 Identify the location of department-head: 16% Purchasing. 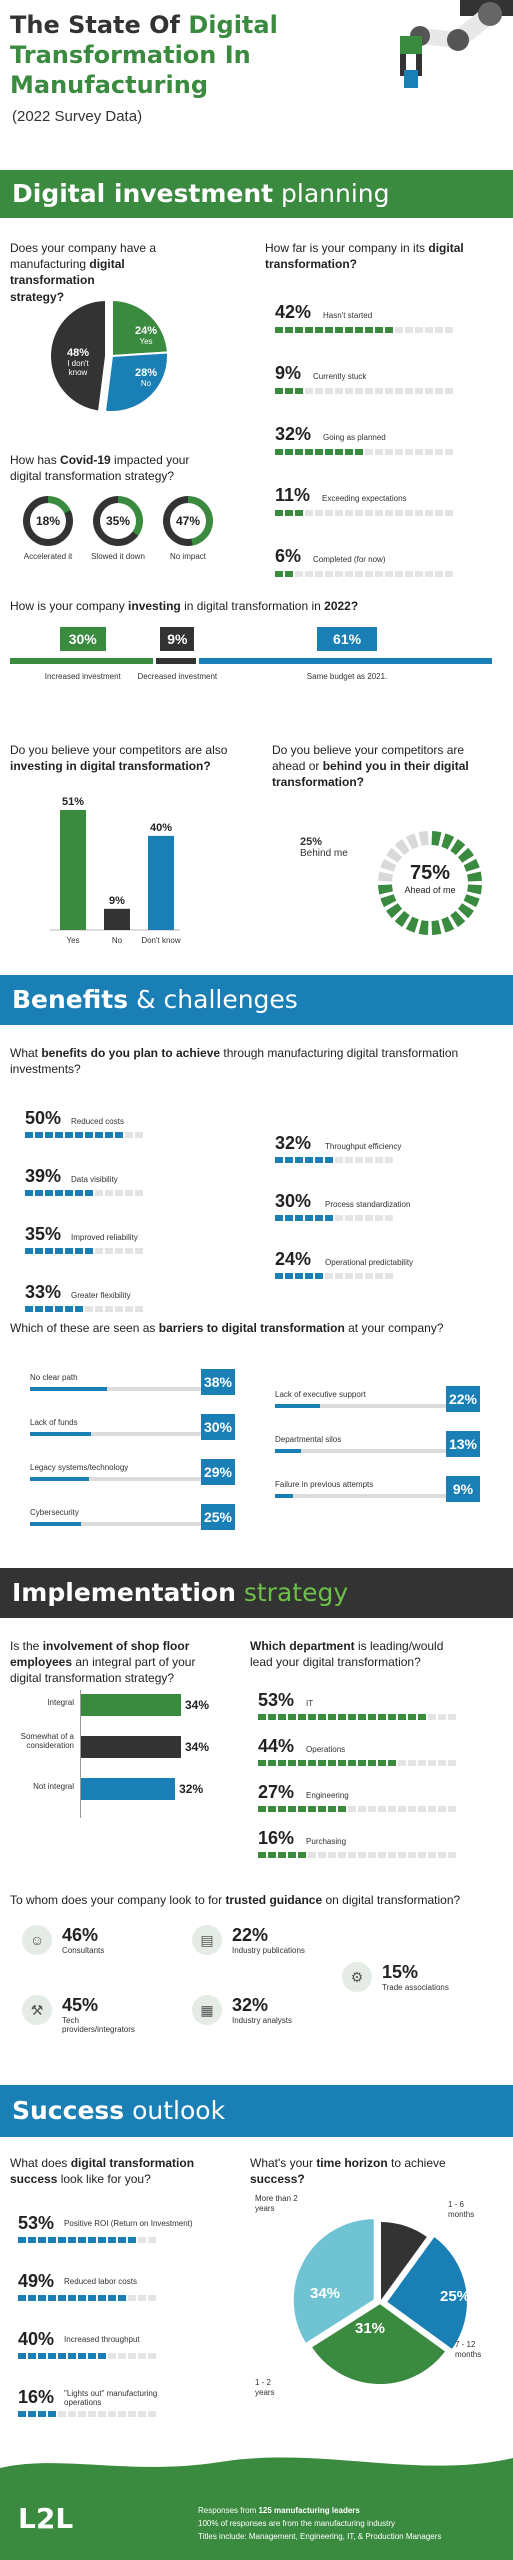
(383, 1838).